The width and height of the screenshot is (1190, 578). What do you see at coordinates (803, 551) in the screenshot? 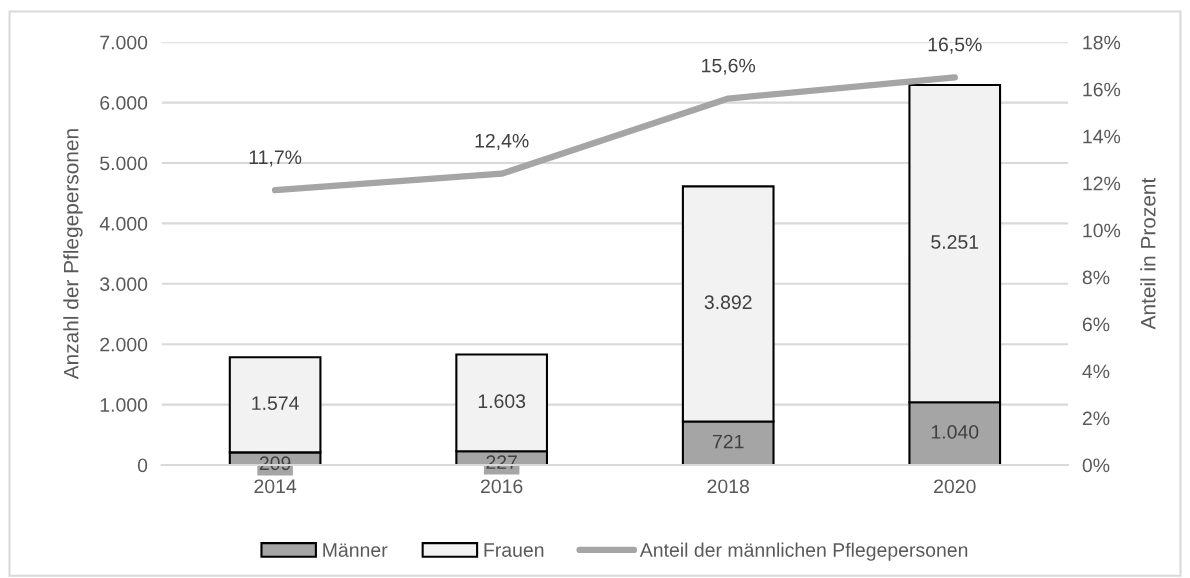
I see `legend-label: Anteil der männlichen Pflegepersonen` at bounding box center [803, 551].